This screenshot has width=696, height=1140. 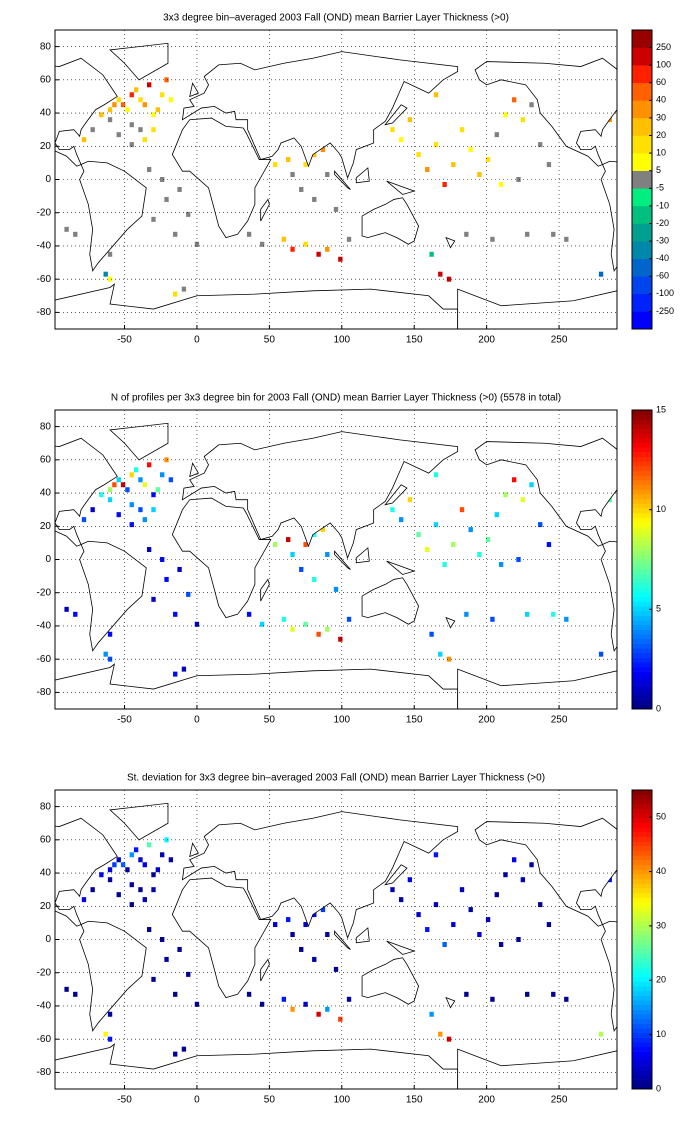 What do you see at coordinates (648, 558) in the screenshot?
I see `colorbar: 0 5 10 15` at bounding box center [648, 558].